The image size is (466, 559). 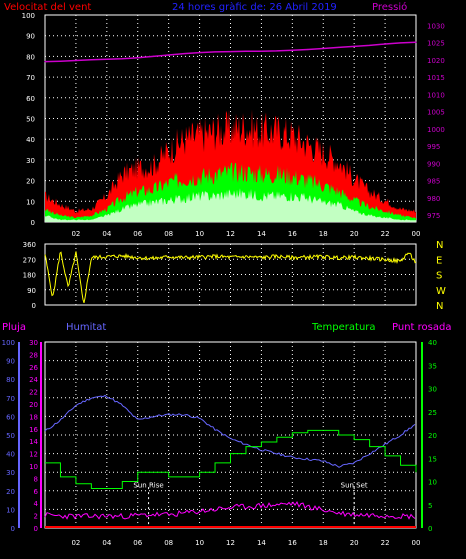 I want to click on panel3-xtick-label: 12, so click(x=230, y=543).